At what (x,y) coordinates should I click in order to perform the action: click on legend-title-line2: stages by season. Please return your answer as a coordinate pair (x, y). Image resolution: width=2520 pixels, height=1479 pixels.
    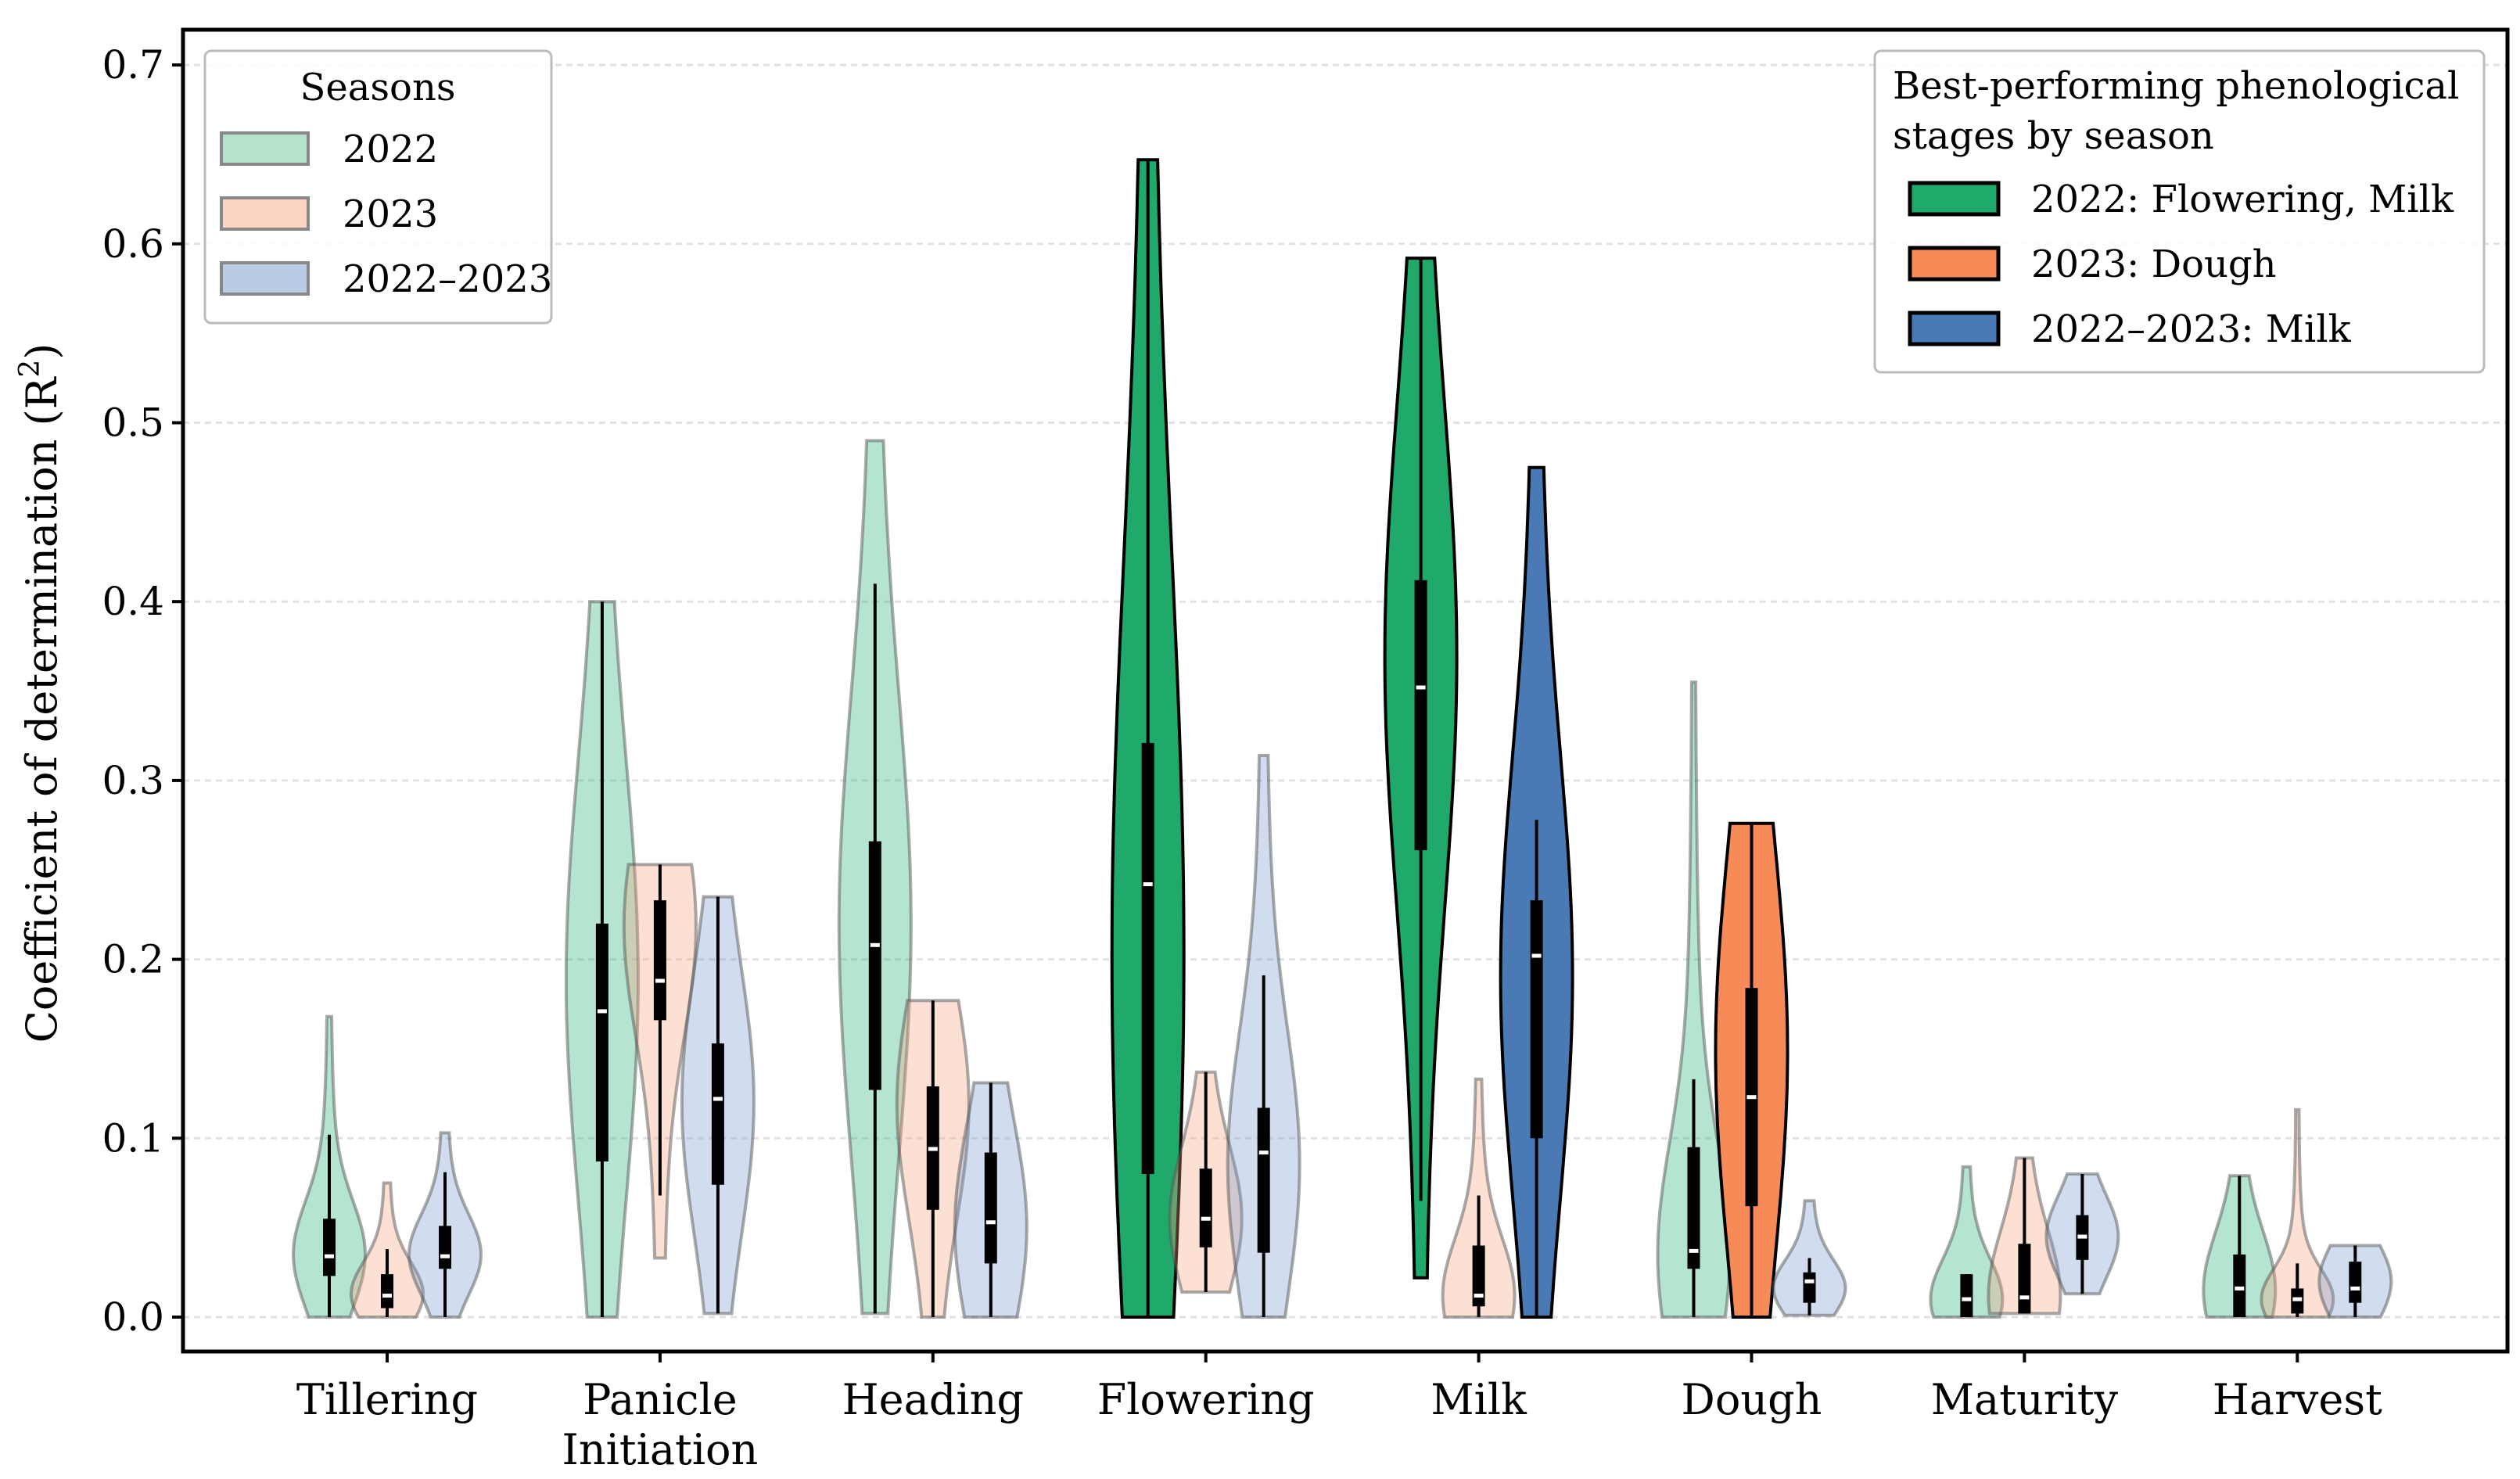
    Looking at the image, I should click on (2053, 136).